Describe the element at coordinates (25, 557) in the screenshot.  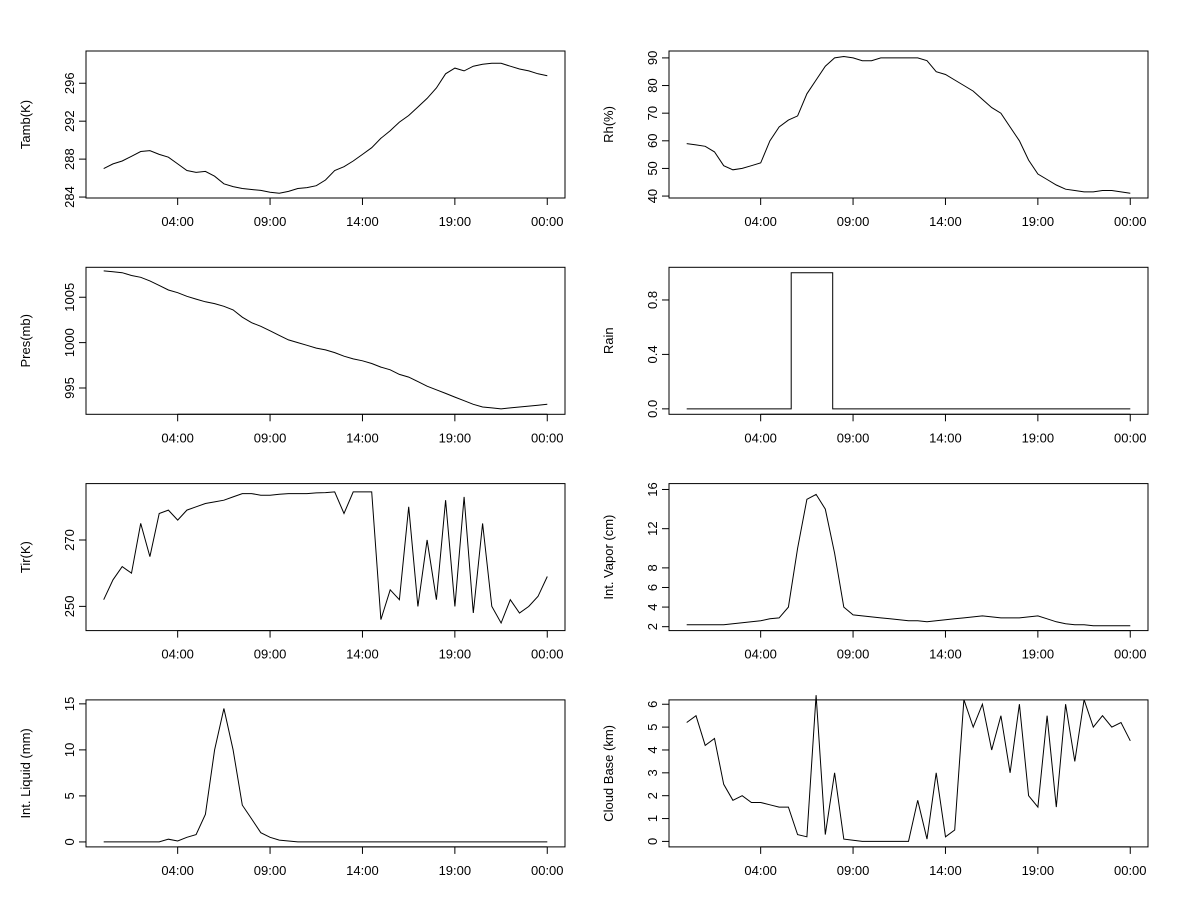
I see `y-axis-label: Tir(K)` at that location.